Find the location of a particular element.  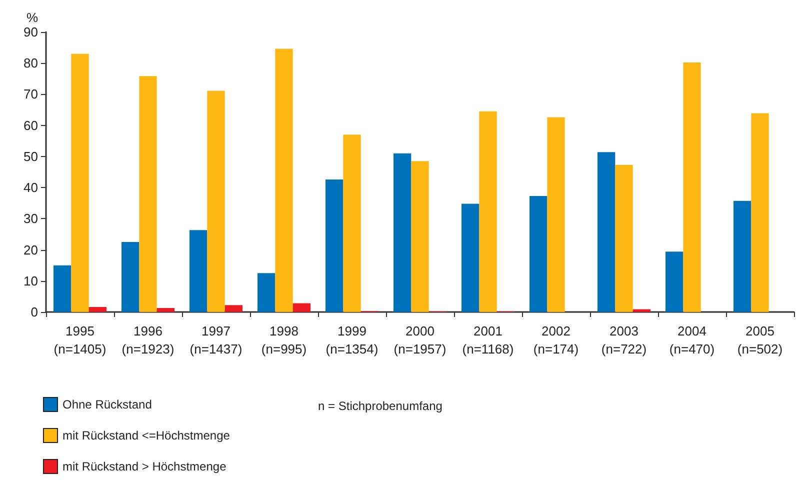

x-tick-label: 1997 (n=1437) is located at coordinates (216, 340).